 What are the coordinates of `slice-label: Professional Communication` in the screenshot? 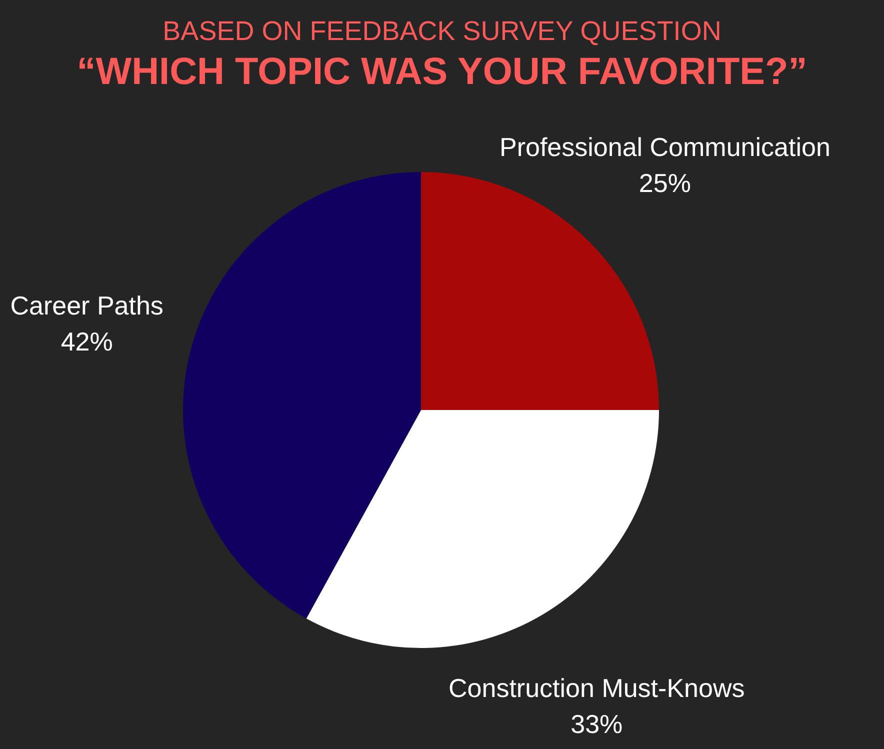 It's located at (664, 147).